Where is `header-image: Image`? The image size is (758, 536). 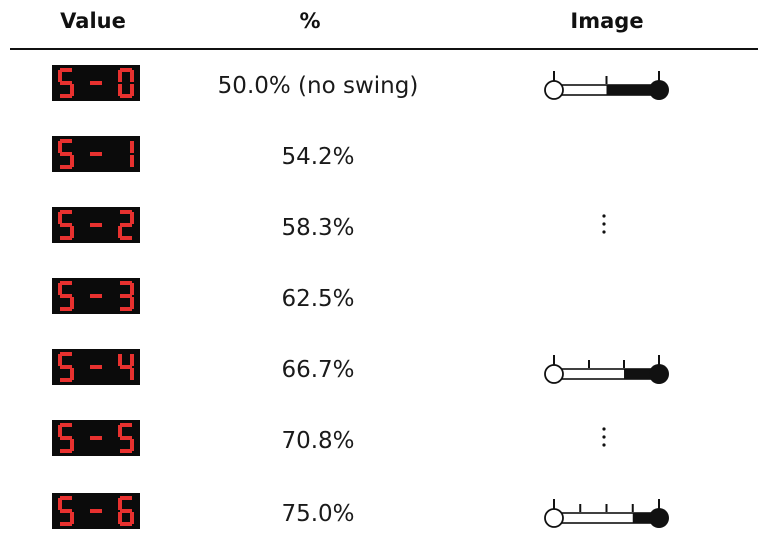
header-image: Image is located at coordinates (607, 21).